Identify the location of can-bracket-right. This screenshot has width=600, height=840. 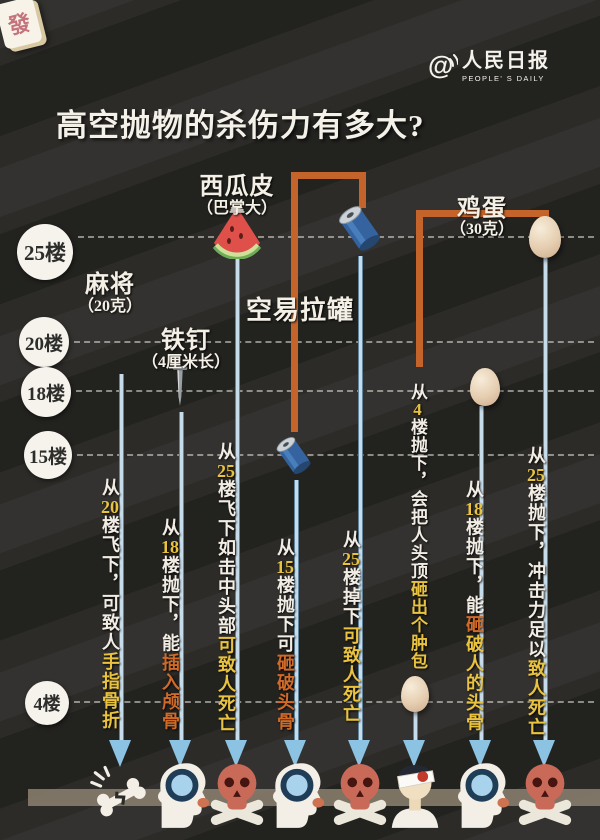
(362, 190).